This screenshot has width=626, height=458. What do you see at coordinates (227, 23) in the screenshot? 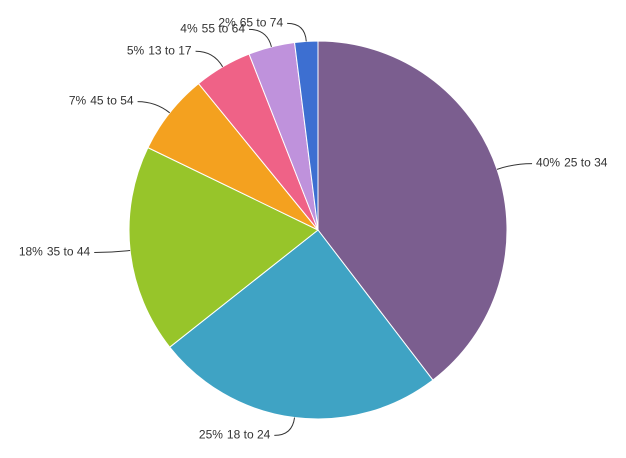
I see `slice-percent: 2%` at bounding box center [227, 23].